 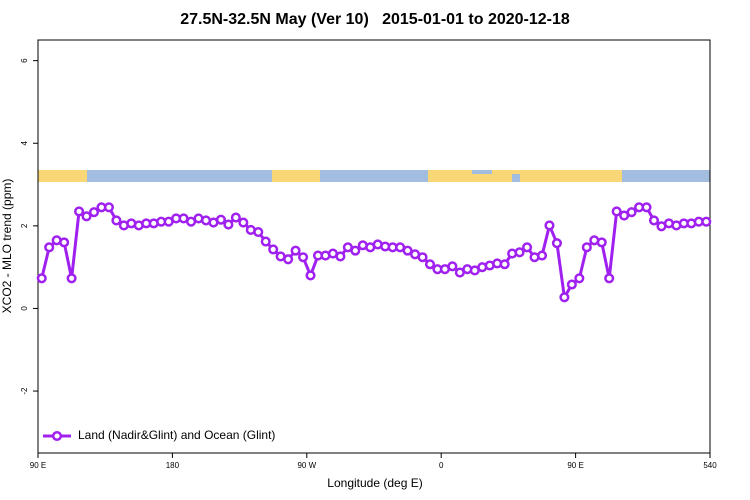 I want to click on y-tick-label: 0, so click(x=24, y=308).